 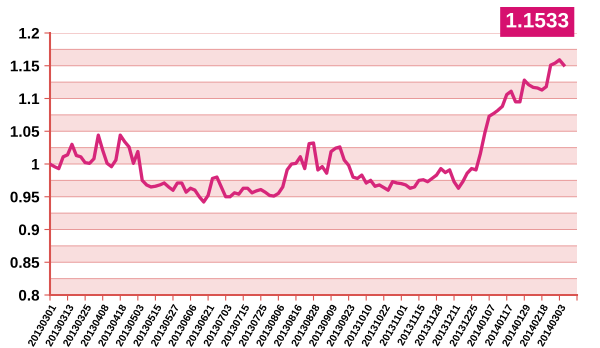 What do you see at coordinates (25, 262) in the screenshot?
I see `y-tick-label: 0.85` at bounding box center [25, 262].